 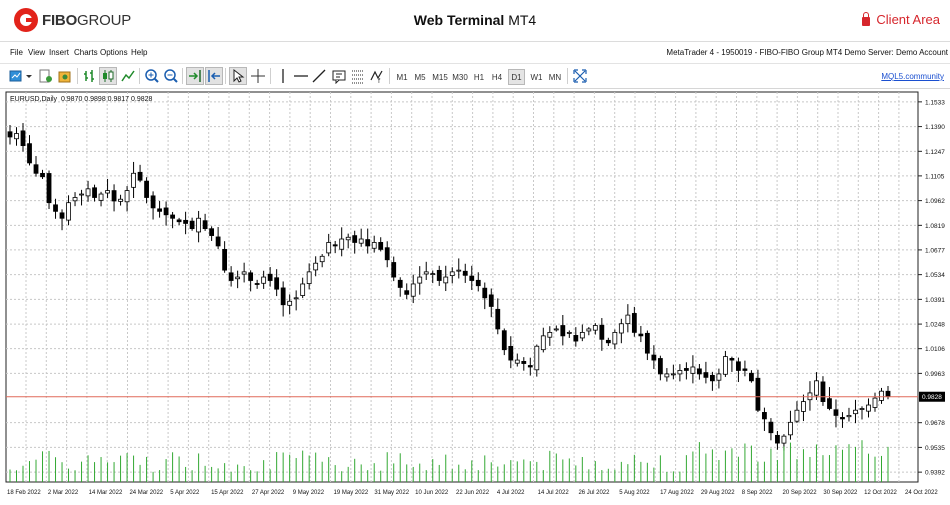 I want to click on new-chart-icon, so click(x=17, y=76).